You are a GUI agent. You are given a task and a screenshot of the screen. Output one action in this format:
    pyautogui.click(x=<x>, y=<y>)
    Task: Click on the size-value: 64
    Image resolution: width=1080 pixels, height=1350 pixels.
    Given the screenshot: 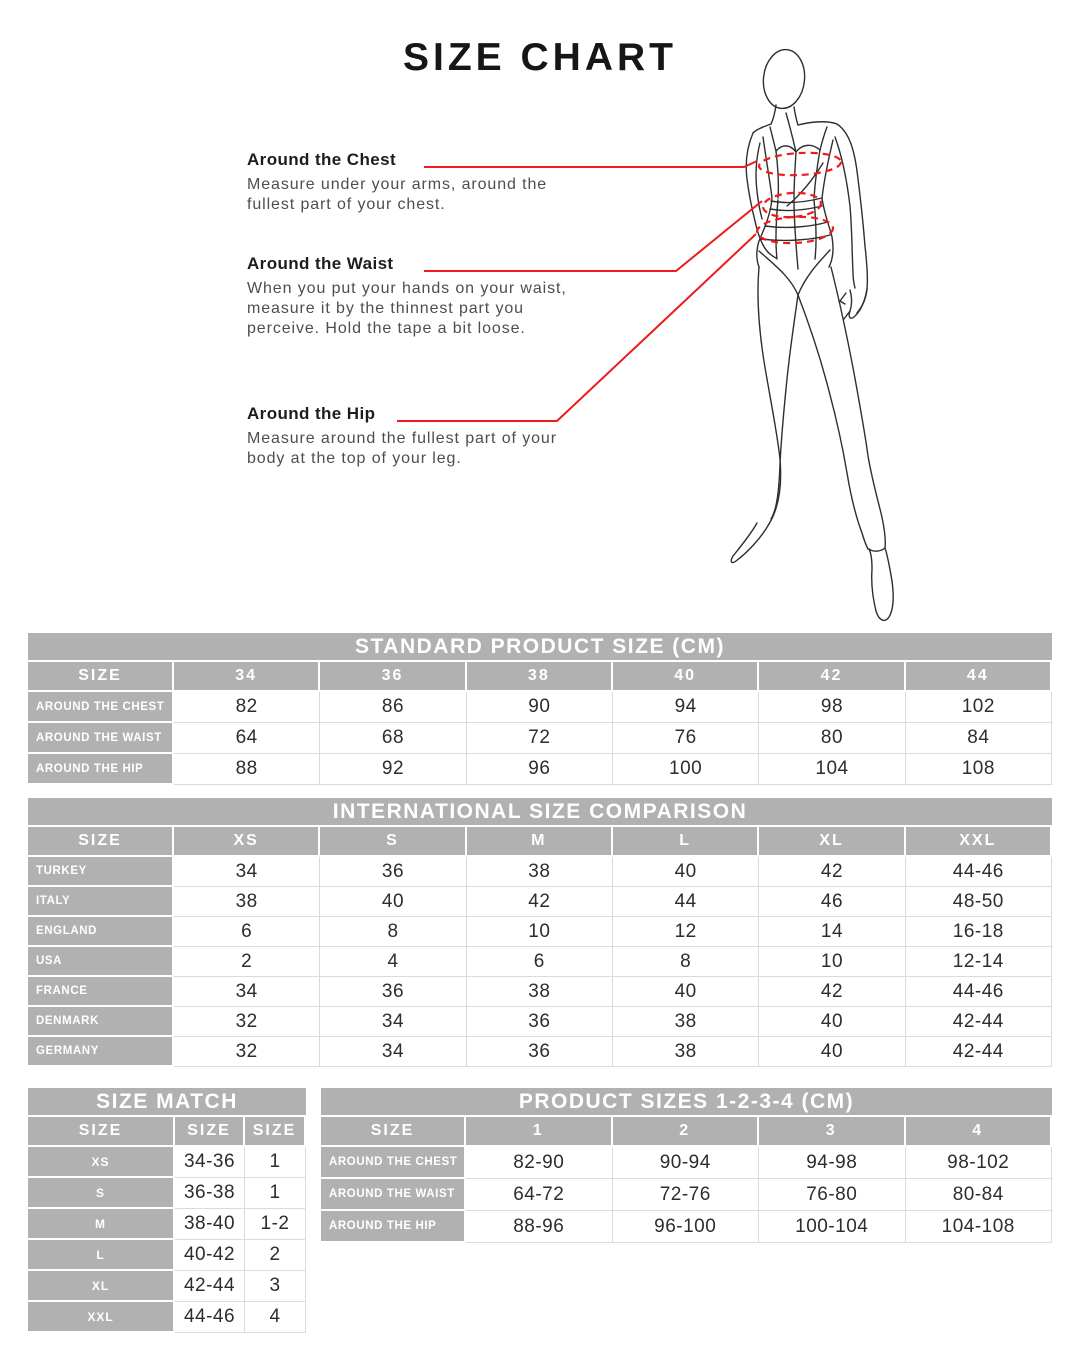 What is the action you would take?
    pyautogui.click(x=247, y=738)
    